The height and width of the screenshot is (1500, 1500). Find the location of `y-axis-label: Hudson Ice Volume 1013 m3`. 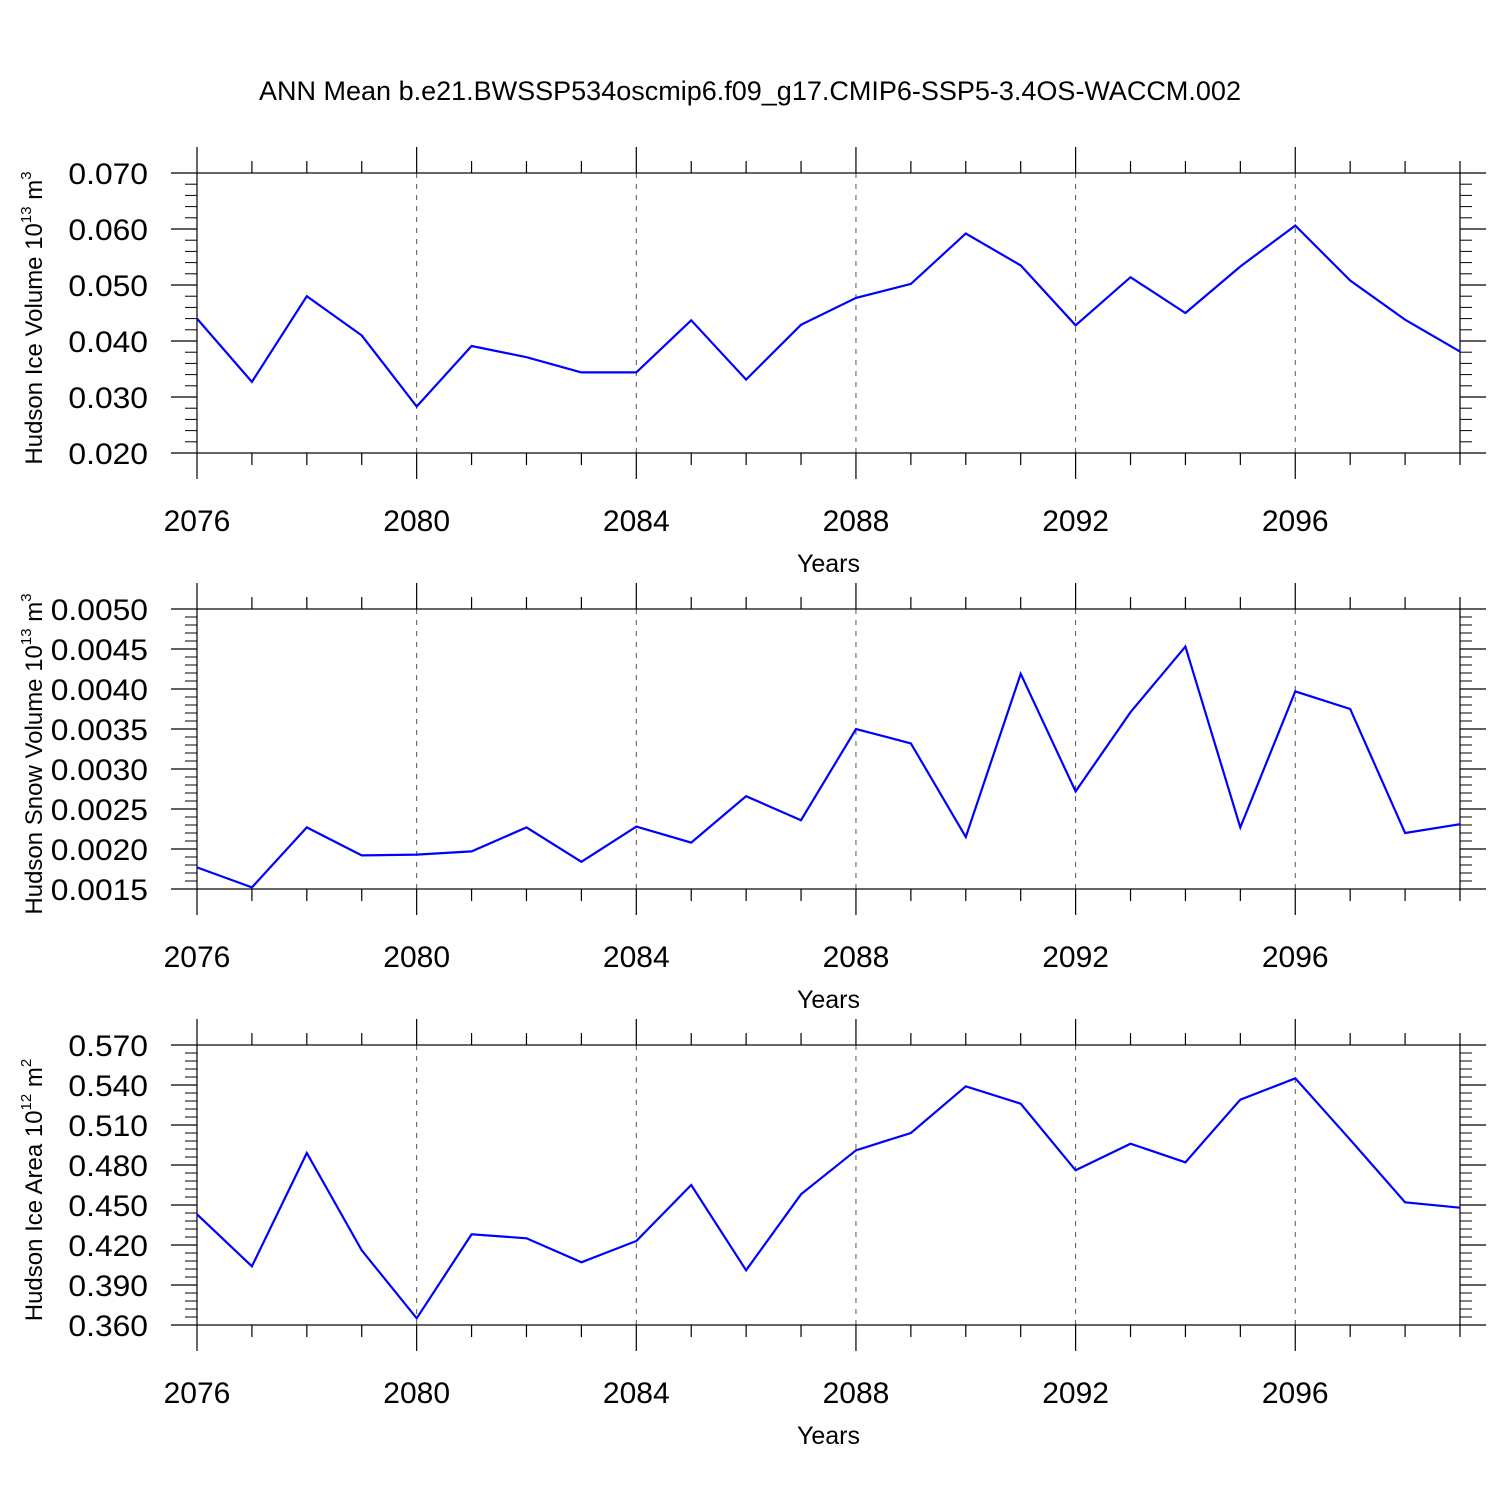

y-axis-label: Hudson Ice Volume 1013 m3 is located at coordinates (33, 317).